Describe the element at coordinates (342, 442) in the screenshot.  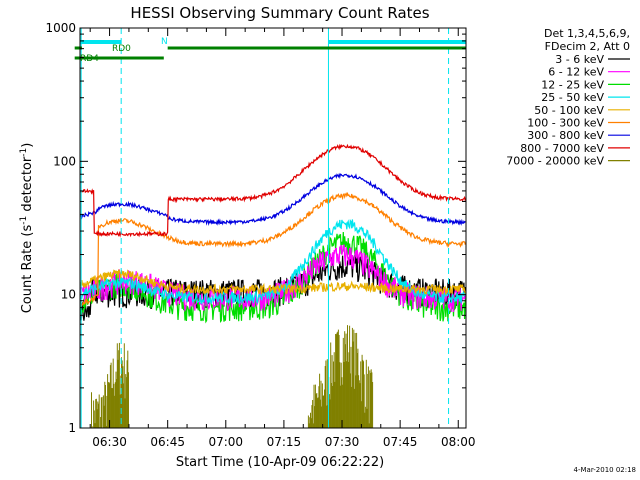
I see `x-tick-label: 07:30` at that location.